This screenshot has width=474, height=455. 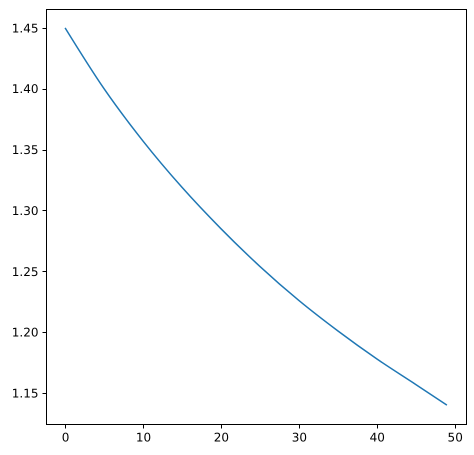 I want to click on x-tick-label: 30, so click(x=299, y=437).